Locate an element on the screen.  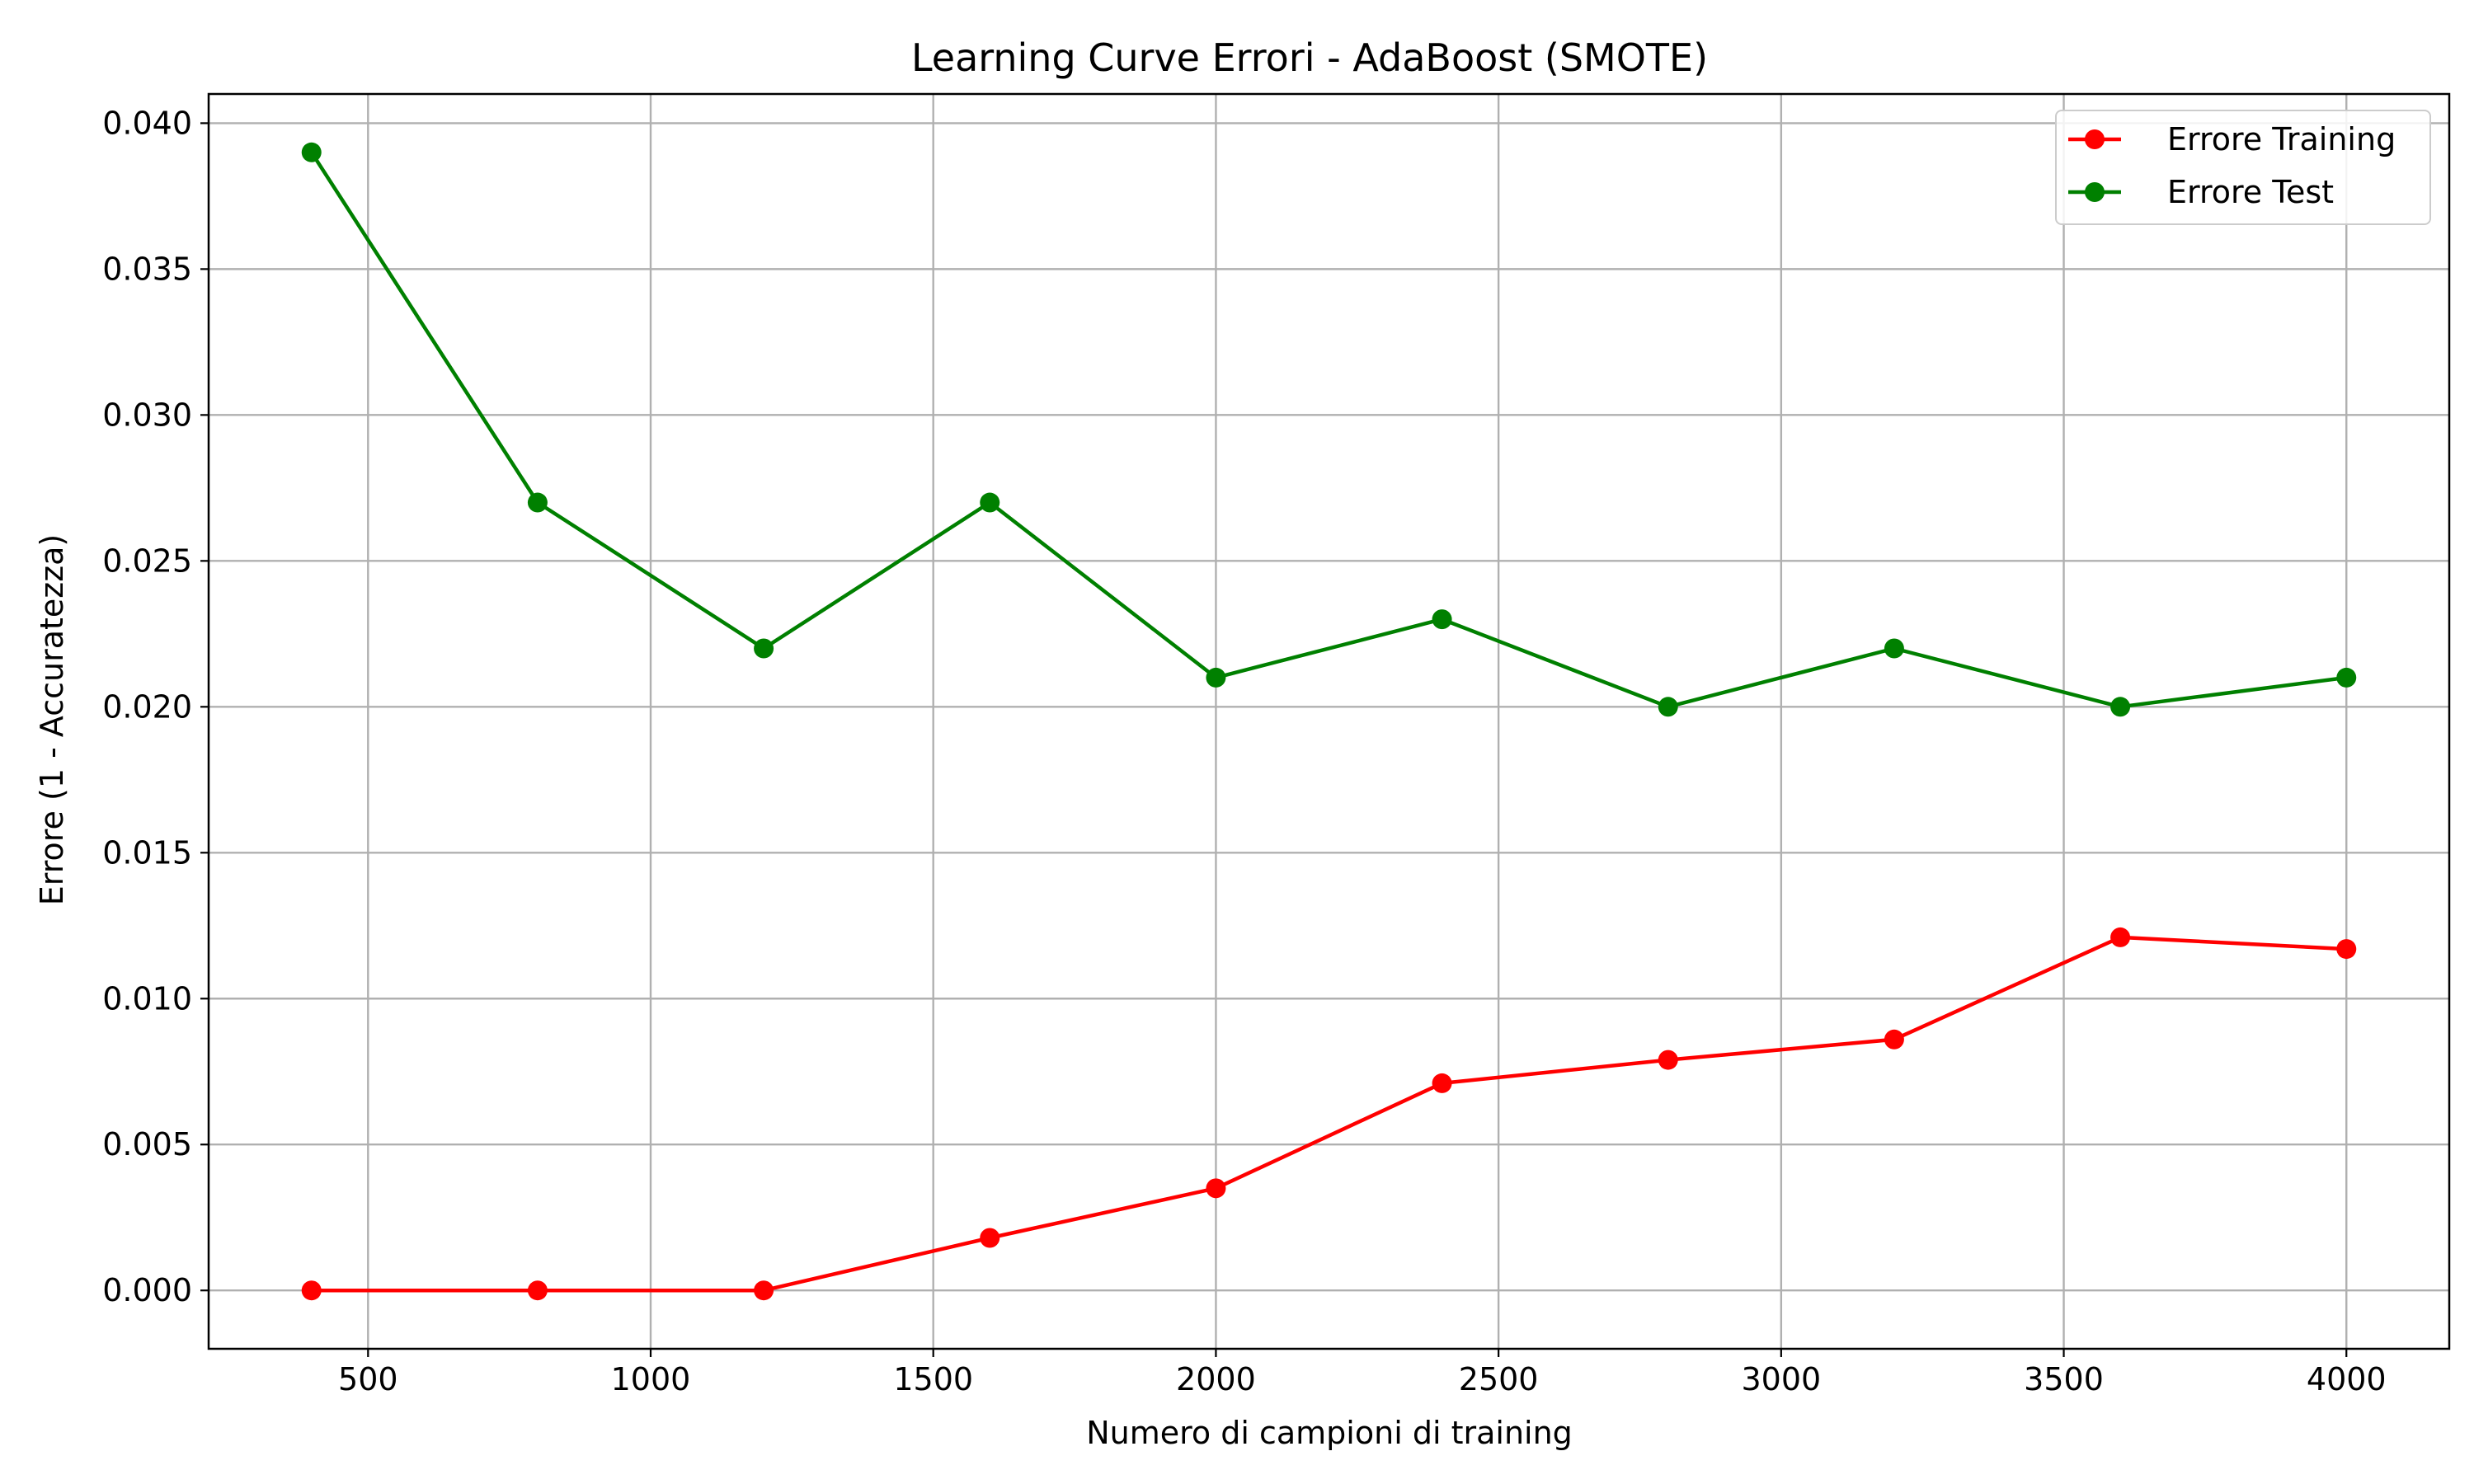
legend-marker-test is located at coordinates (2095, 192).